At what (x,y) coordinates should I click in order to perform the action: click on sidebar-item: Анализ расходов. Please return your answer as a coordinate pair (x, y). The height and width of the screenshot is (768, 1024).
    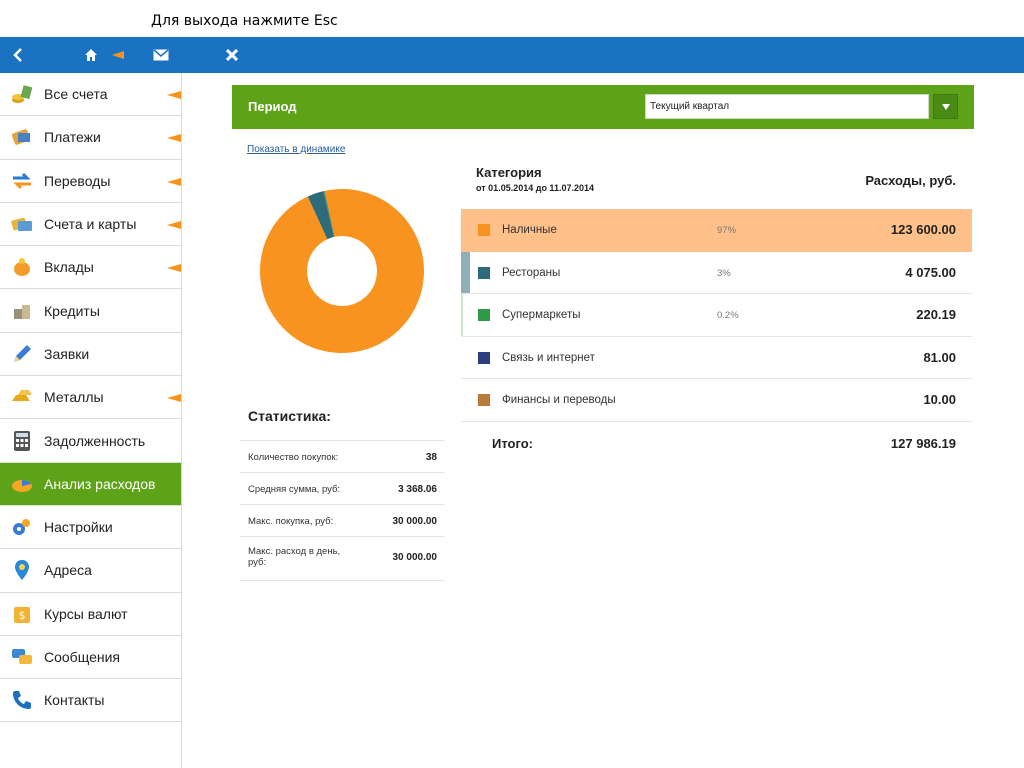
    Looking at the image, I should click on (90, 484).